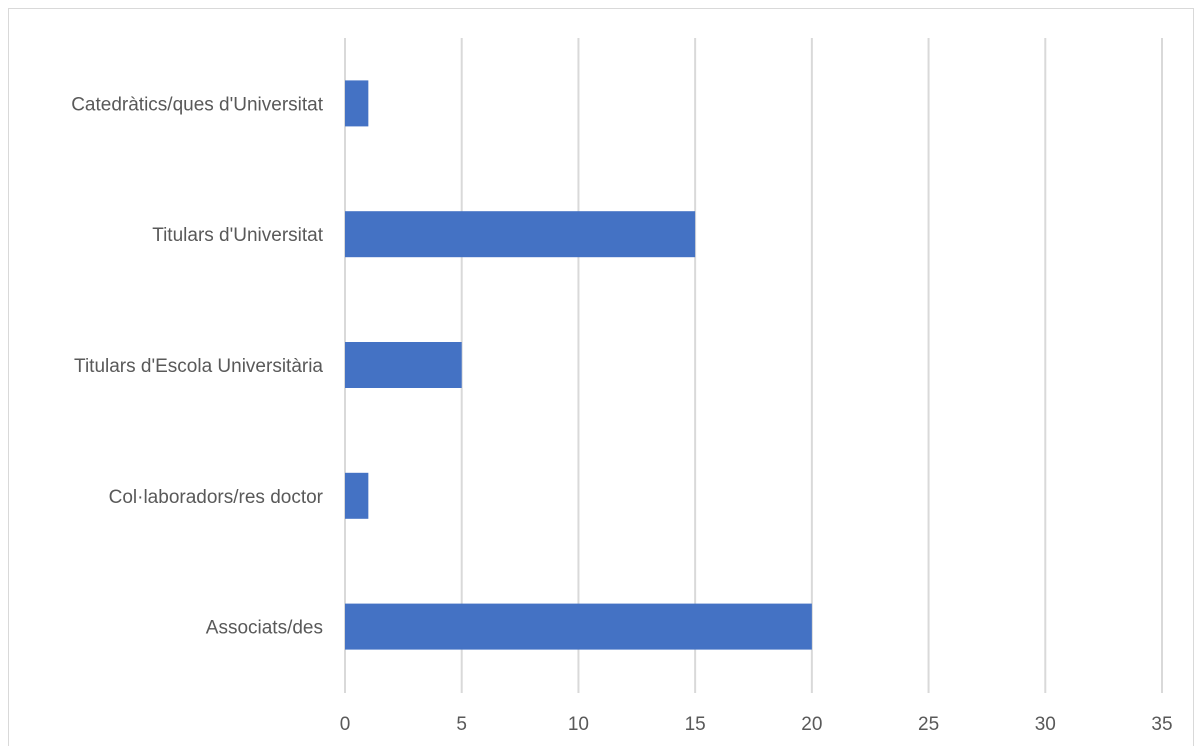  Describe the element at coordinates (345, 724) in the screenshot. I see `x-tick-label: 0` at that location.